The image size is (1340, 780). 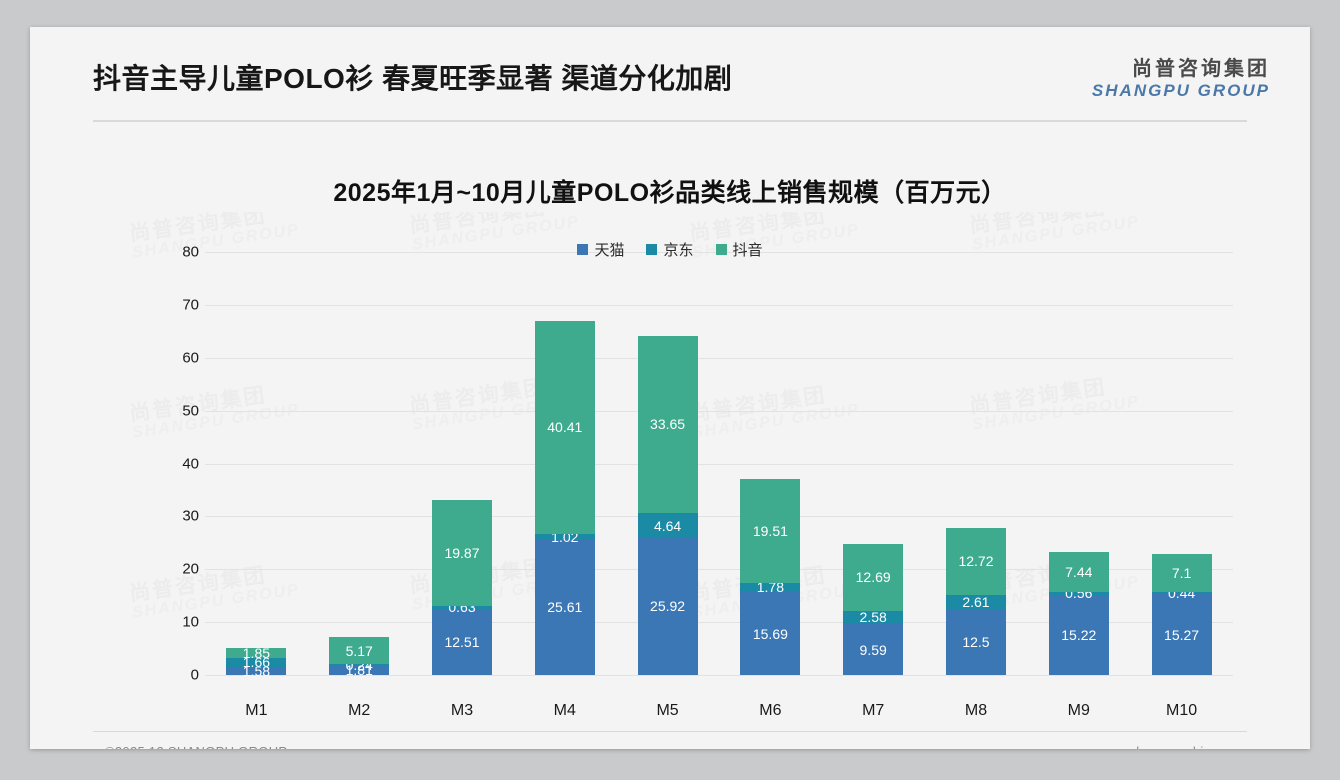 I want to click on footer-divider, so click(x=670, y=731).